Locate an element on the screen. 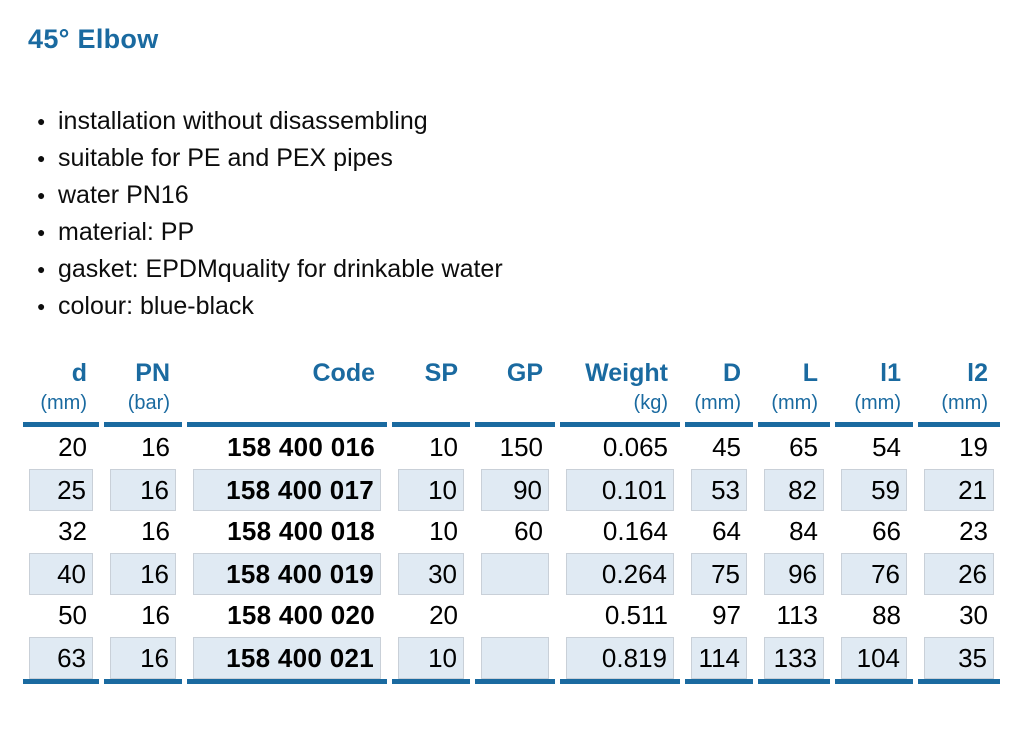  cell-value: 0.065 is located at coordinates (635, 447).